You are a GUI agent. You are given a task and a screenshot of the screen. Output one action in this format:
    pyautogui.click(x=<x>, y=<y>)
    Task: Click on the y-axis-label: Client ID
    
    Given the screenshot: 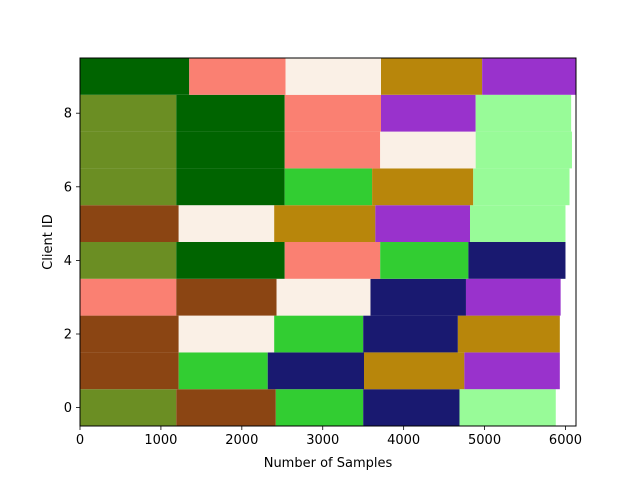 What is the action you would take?
    pyautogui.click(x=48, y=242)
    